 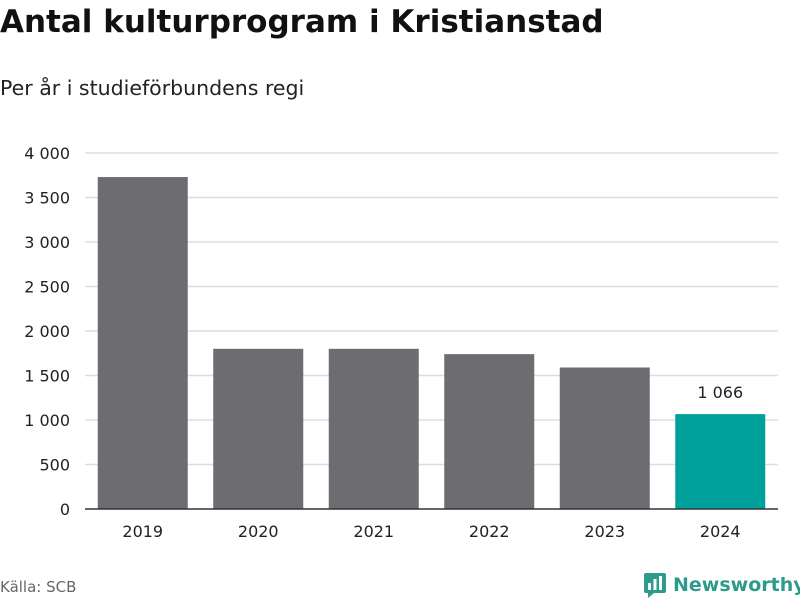 I want to click on y-tick-label: 2 500, so click(x=47, y=287).